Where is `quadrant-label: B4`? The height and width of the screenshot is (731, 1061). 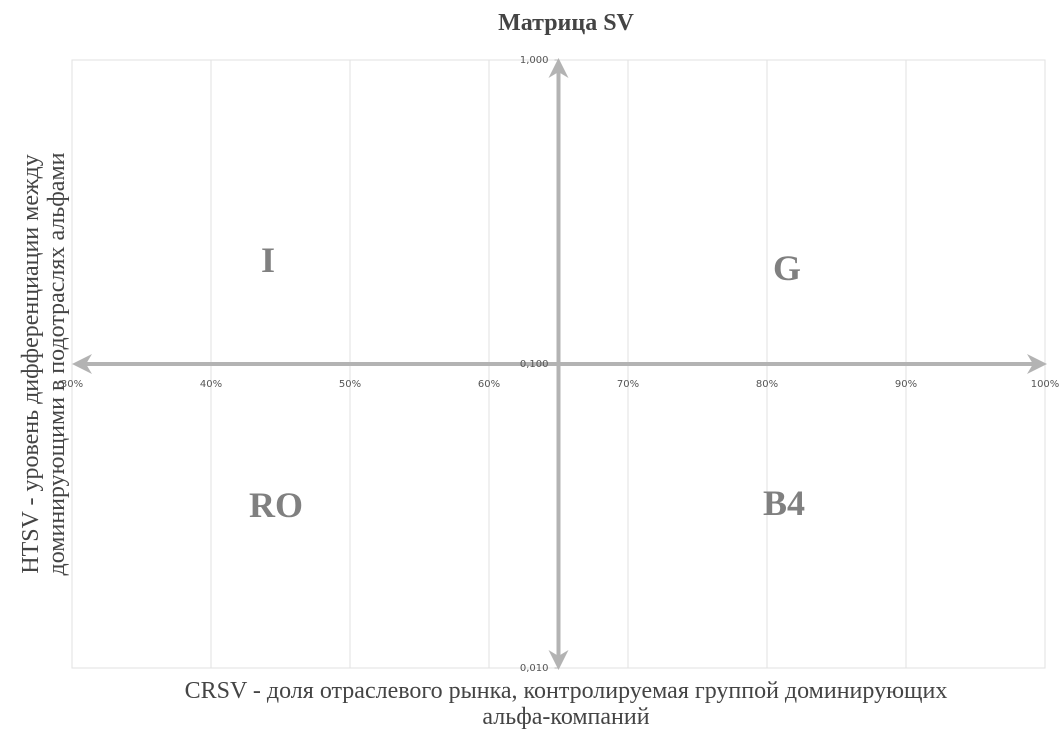 quadrant-label: B4 is located at coordinates (784, 503).